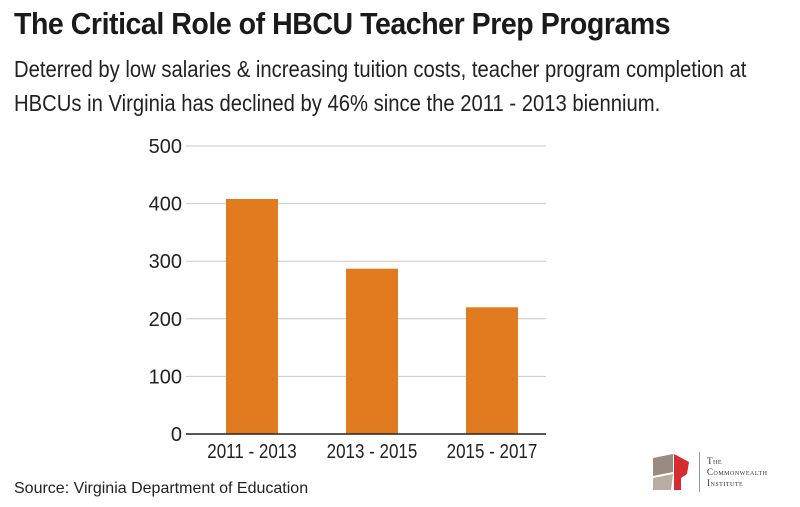 The width and height of the screenshot is (800, 507). What do you see at coordinates (251, 451) in the screenshot?
I see `x-tick-label: 2011 - 2013` at bounding box center [251, 451].